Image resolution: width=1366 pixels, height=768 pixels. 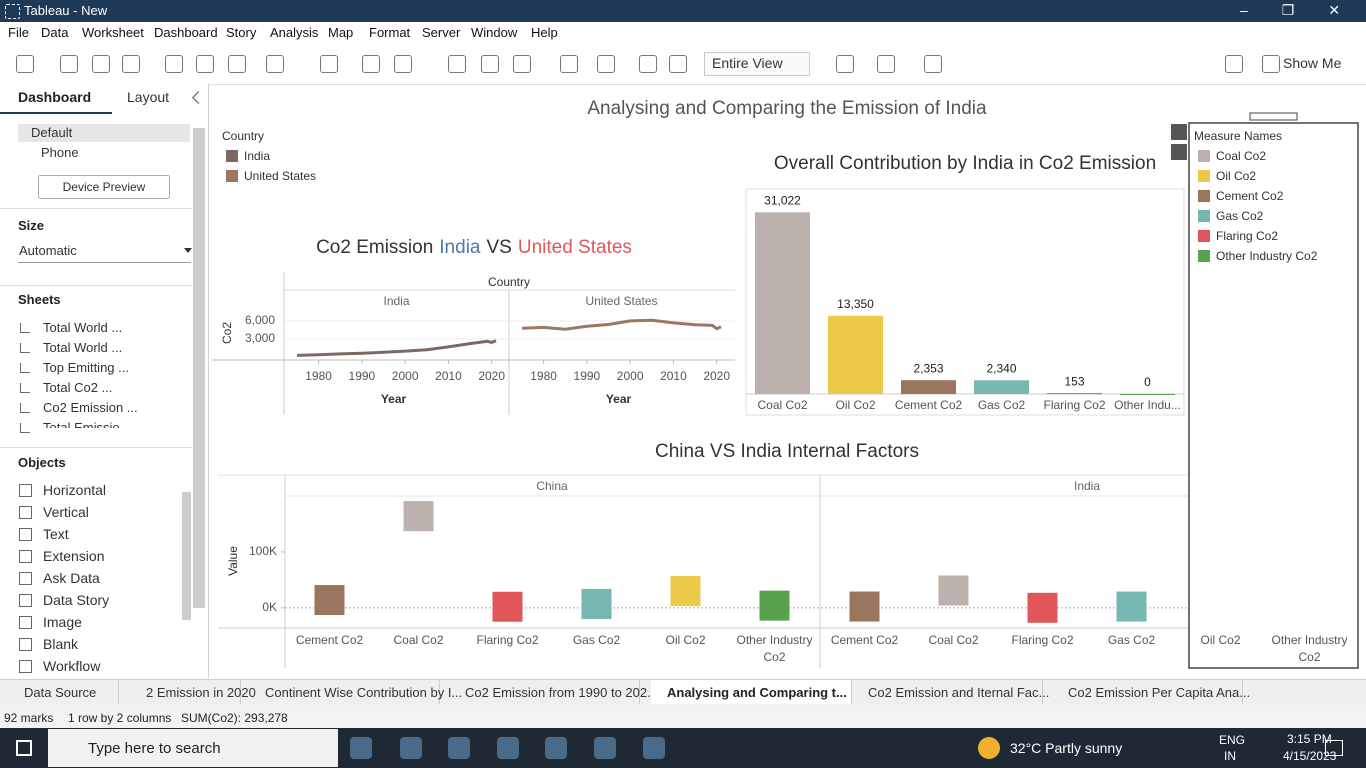 What do you see at coordinates (341, 32) in the screenshot?
I see `menu-item: Map` at bounding box center [341, 32].